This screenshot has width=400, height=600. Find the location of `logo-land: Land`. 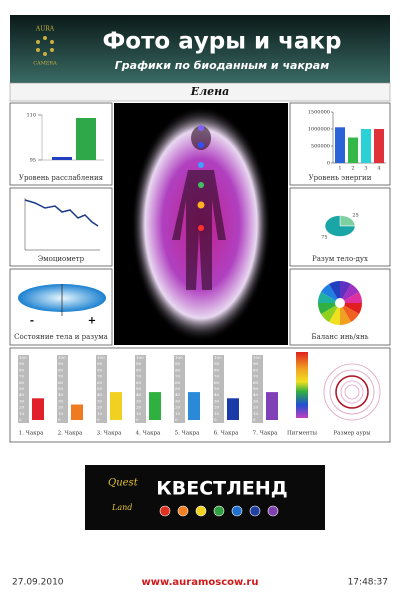

logo-land: Land is located at coordinates (121, 507).